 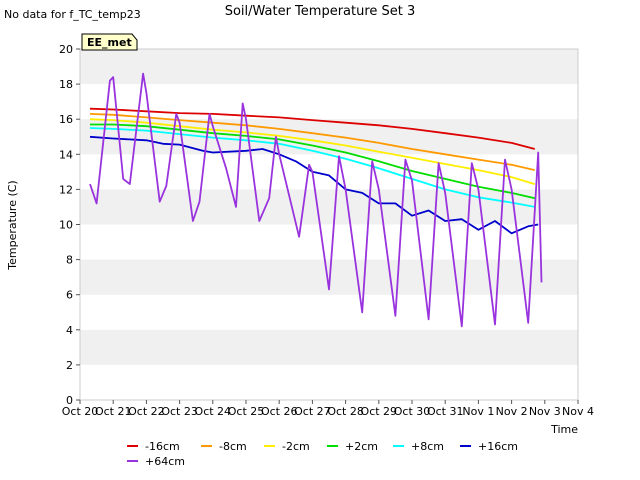 What do you see at coordinates (478, 411) in the screenshot?
I see `x-tick-label: Nov 1` at bounding box center [478, 411].